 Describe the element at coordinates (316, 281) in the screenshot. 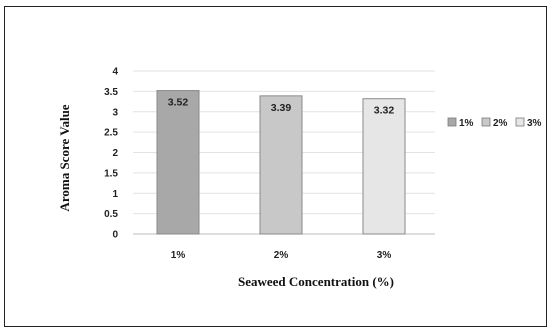

I see `x-axis-title: Seaweed Concentration (%)` at that location.